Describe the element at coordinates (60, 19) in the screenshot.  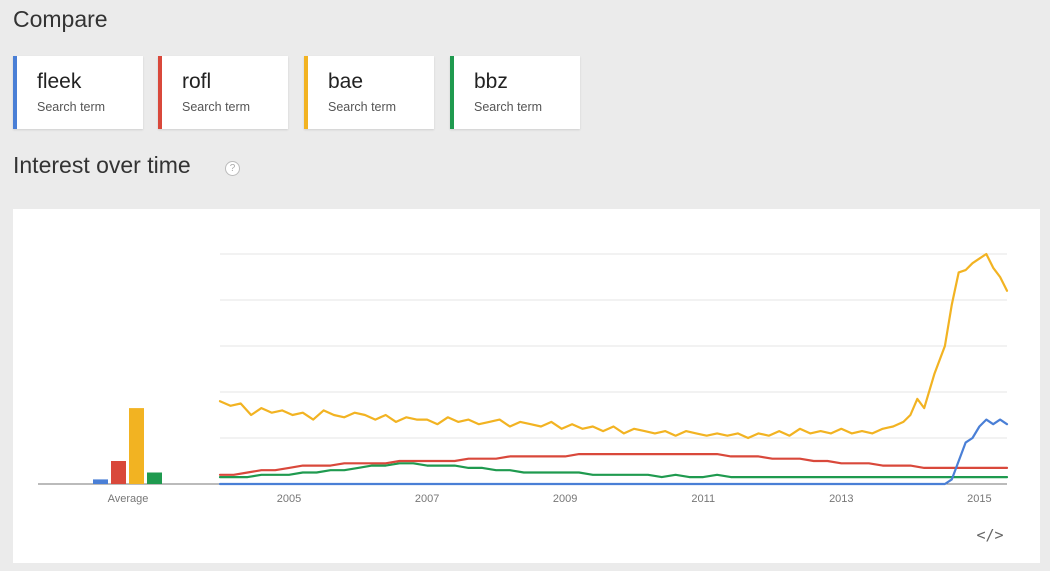
I see `compare-heading: Compare` at that location.